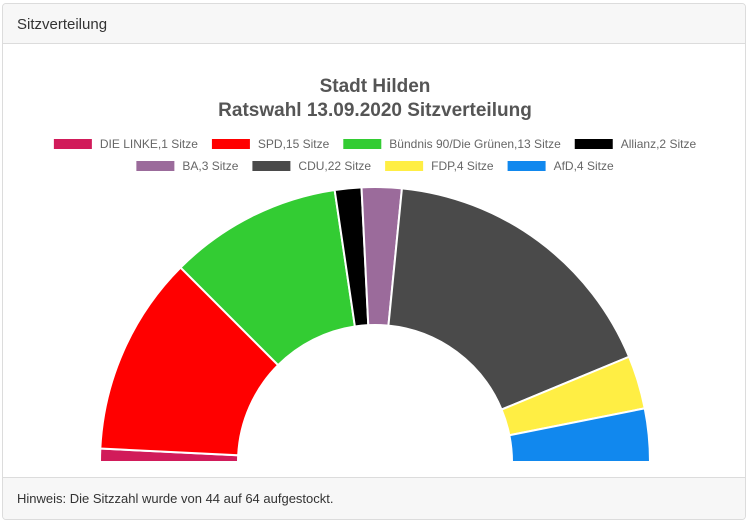  What do you see at coordinates (584, 166) in the screenshot?
I see `legend-label: AfD,4 Sitze` at bounding box center [584, 166].